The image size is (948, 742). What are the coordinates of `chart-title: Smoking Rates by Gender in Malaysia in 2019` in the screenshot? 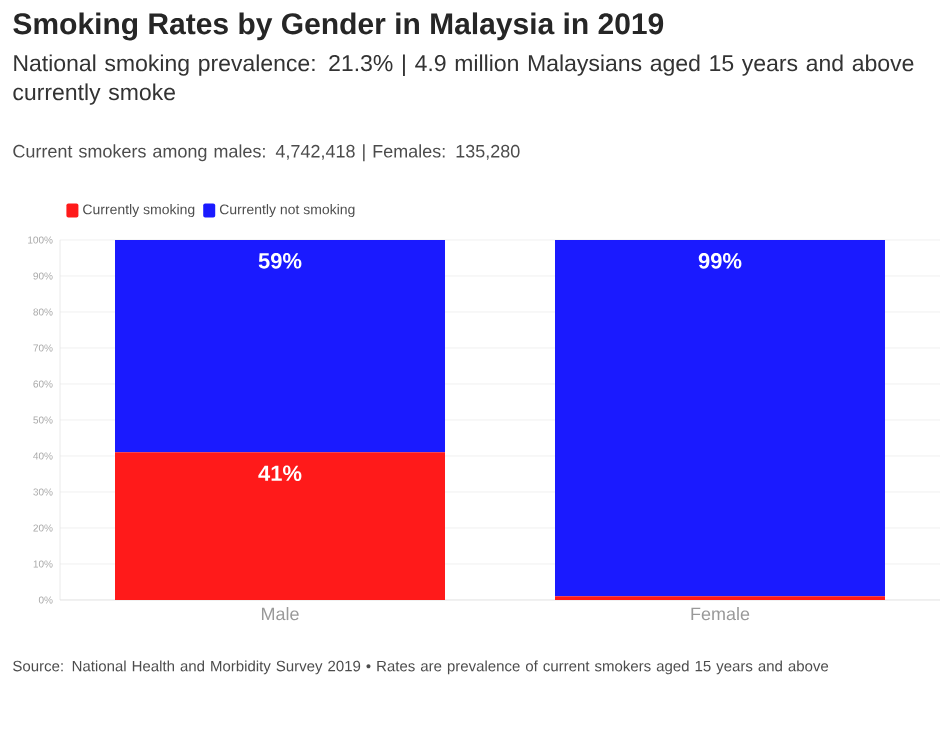 It's located at (338, 26).